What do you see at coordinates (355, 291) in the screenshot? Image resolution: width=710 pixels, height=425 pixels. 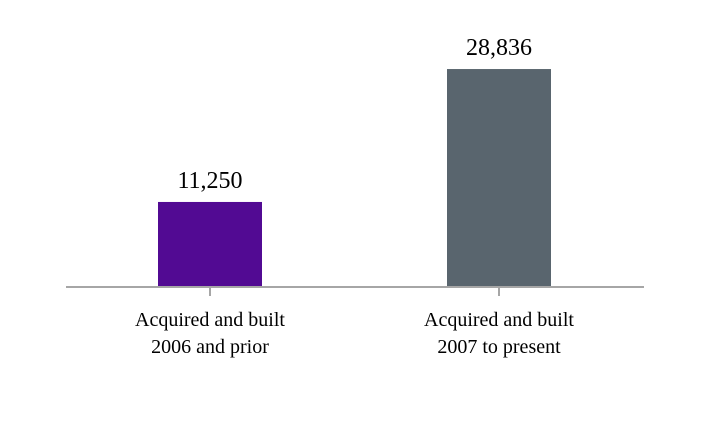 I see `x-axis` at bounding box center [355, 291].